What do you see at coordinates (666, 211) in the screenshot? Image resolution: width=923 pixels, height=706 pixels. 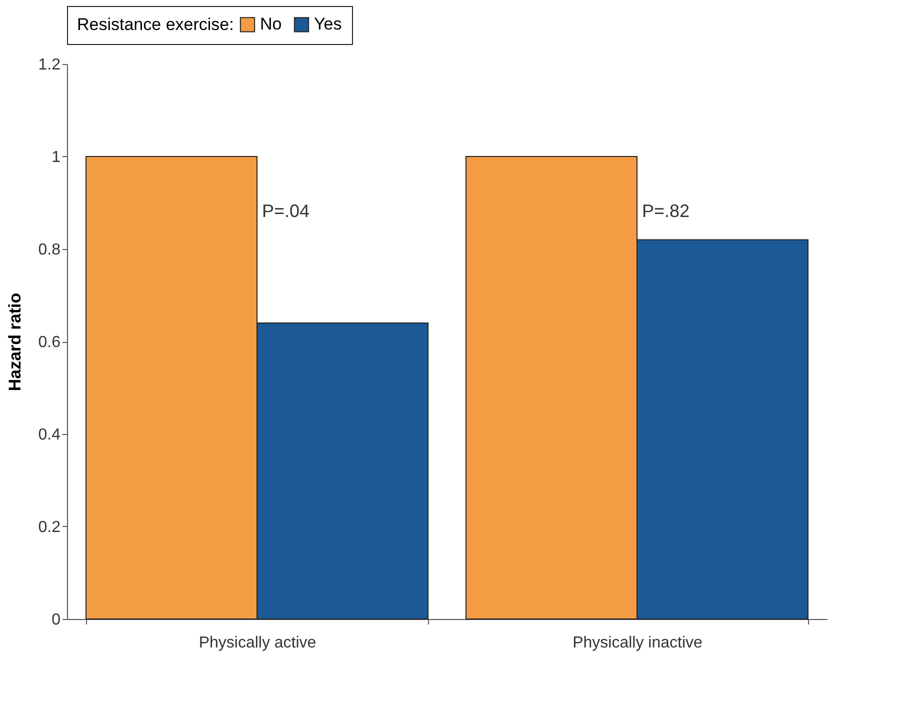 I see `annotation: P=.82` at bounding box center [666, 211].